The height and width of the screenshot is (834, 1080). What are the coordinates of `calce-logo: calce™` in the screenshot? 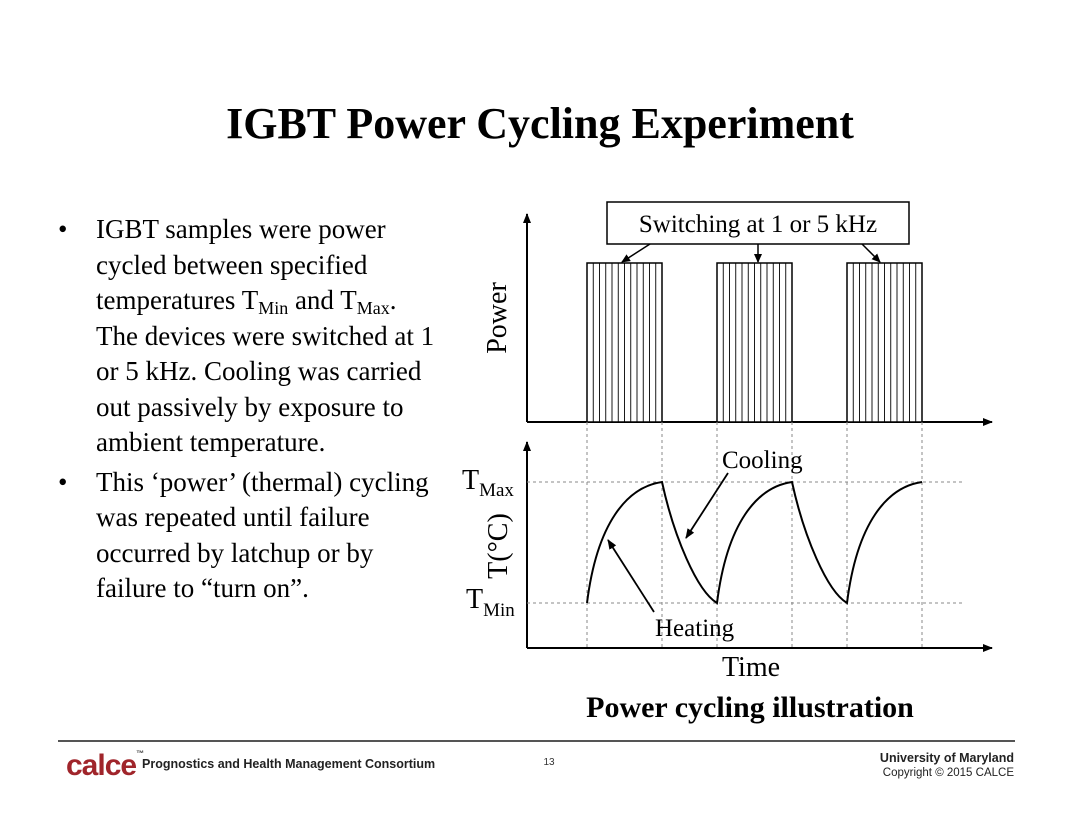 It's located at (105, 766).